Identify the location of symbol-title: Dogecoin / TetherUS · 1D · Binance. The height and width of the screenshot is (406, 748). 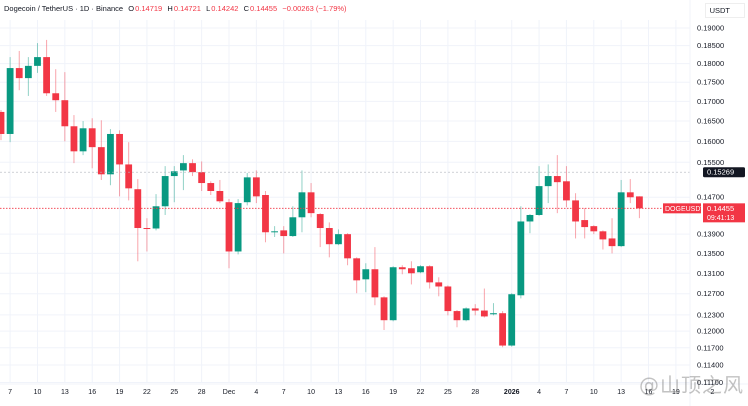
(64, 8).